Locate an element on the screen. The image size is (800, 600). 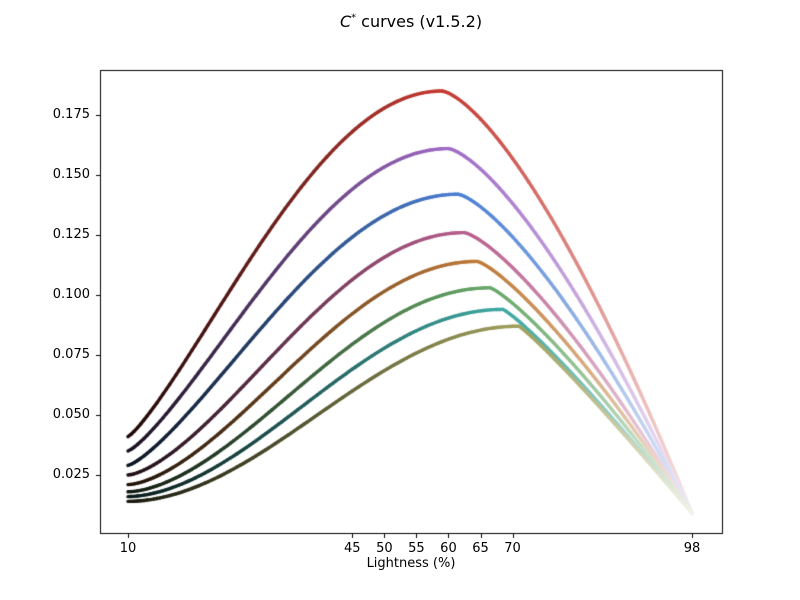
y-tick-label: 0.050 is located at coordinates (71, 414).